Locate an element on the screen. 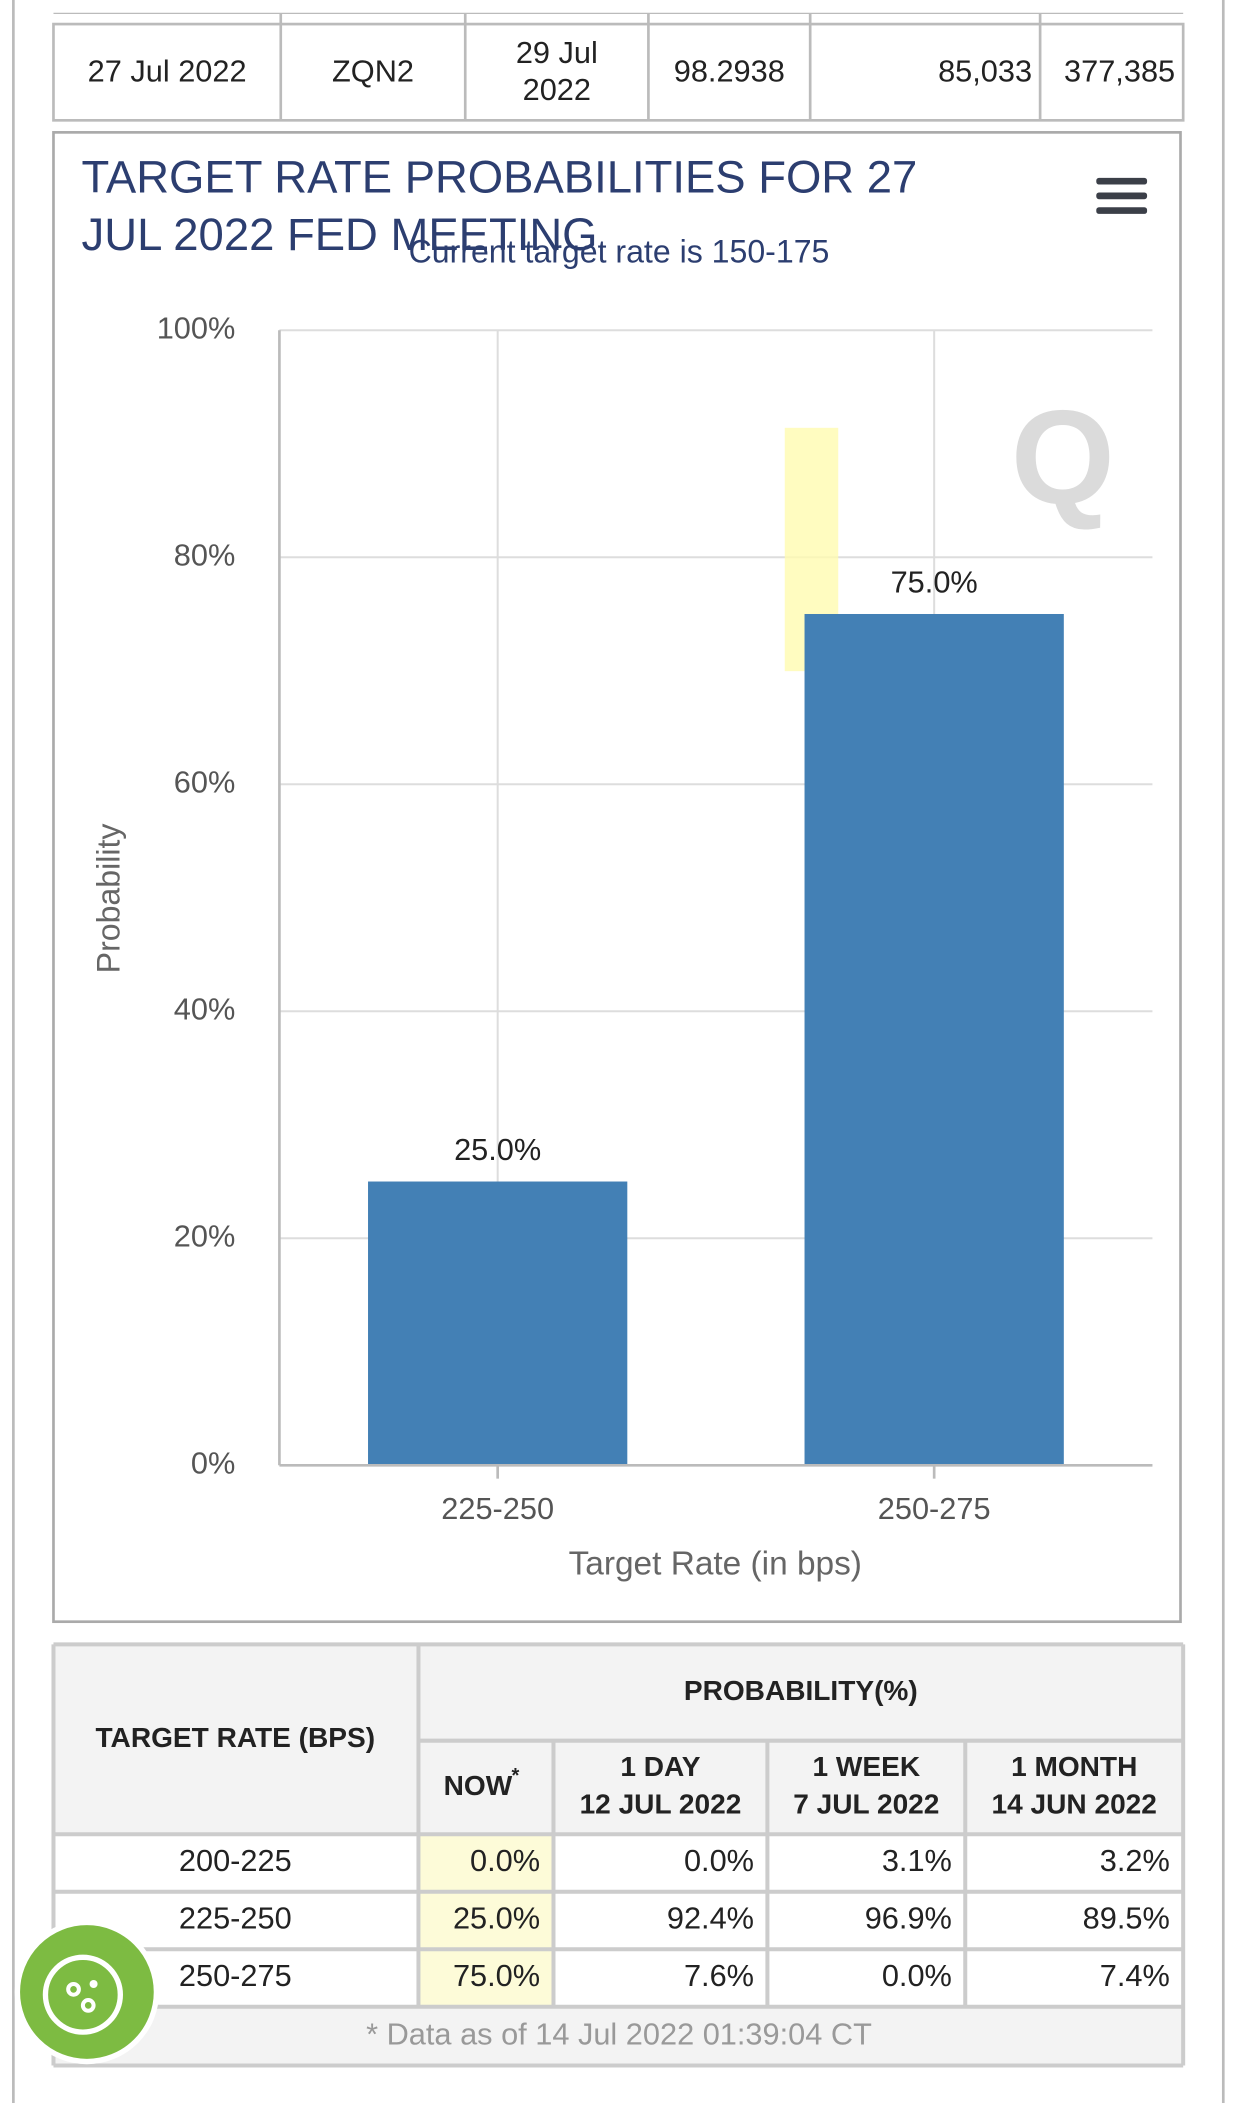 The image size is (1242, 2103). probability-cell: 7.6% is located at coordinates (719, 1975).